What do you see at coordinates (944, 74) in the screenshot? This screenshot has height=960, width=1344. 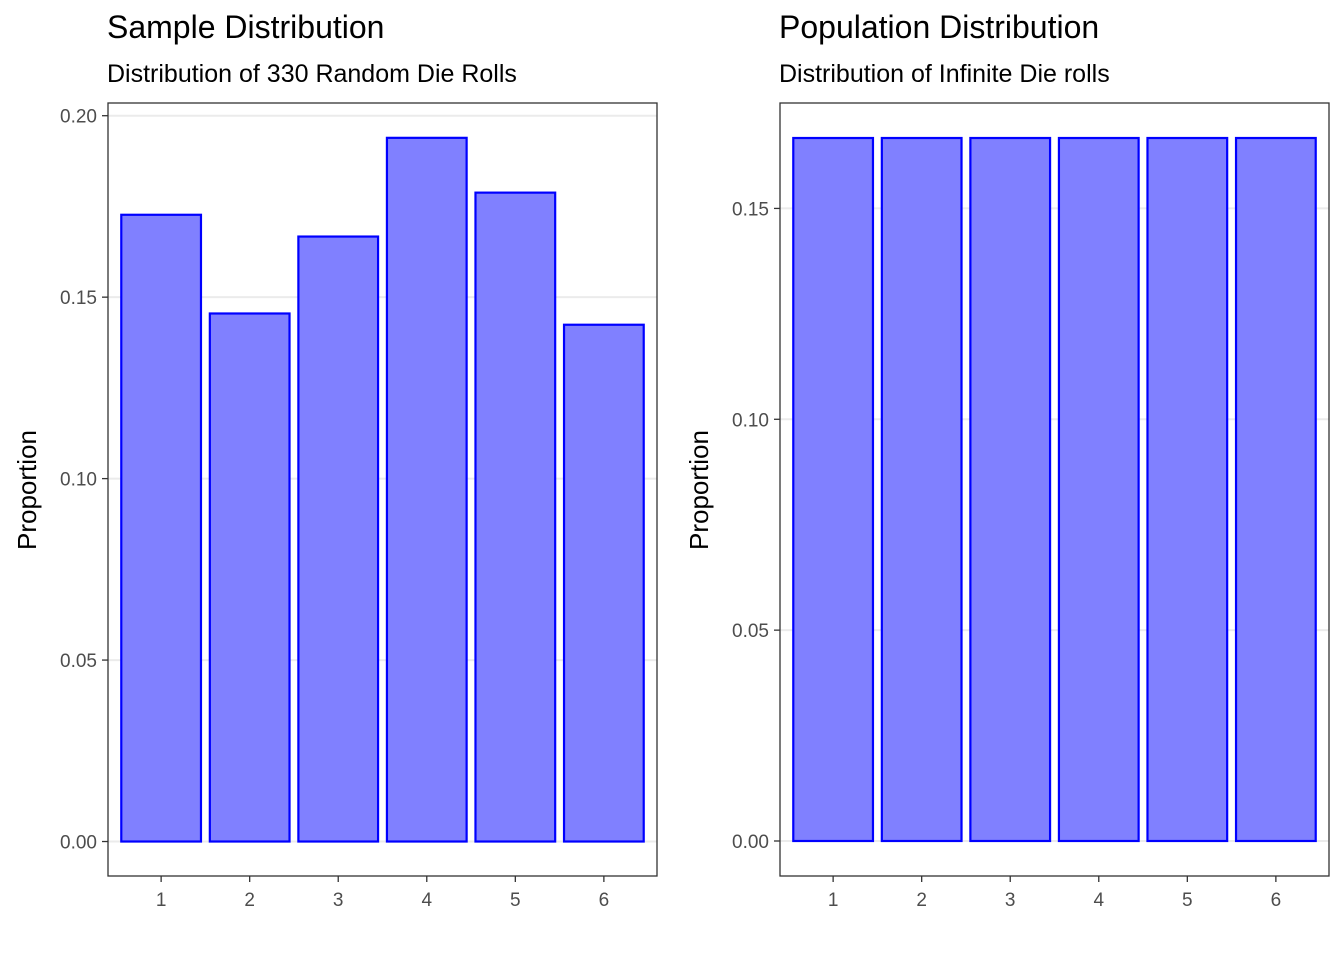 I see `chart-subtitle: Distribution of Infinite Die rolls` at bounding box center [944, 74].